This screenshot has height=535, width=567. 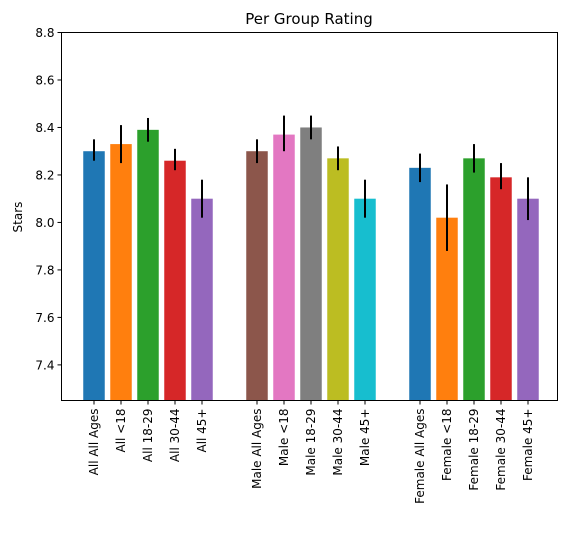 I want to click on y-tick-label: 7.6, so click(x=44, y=318).